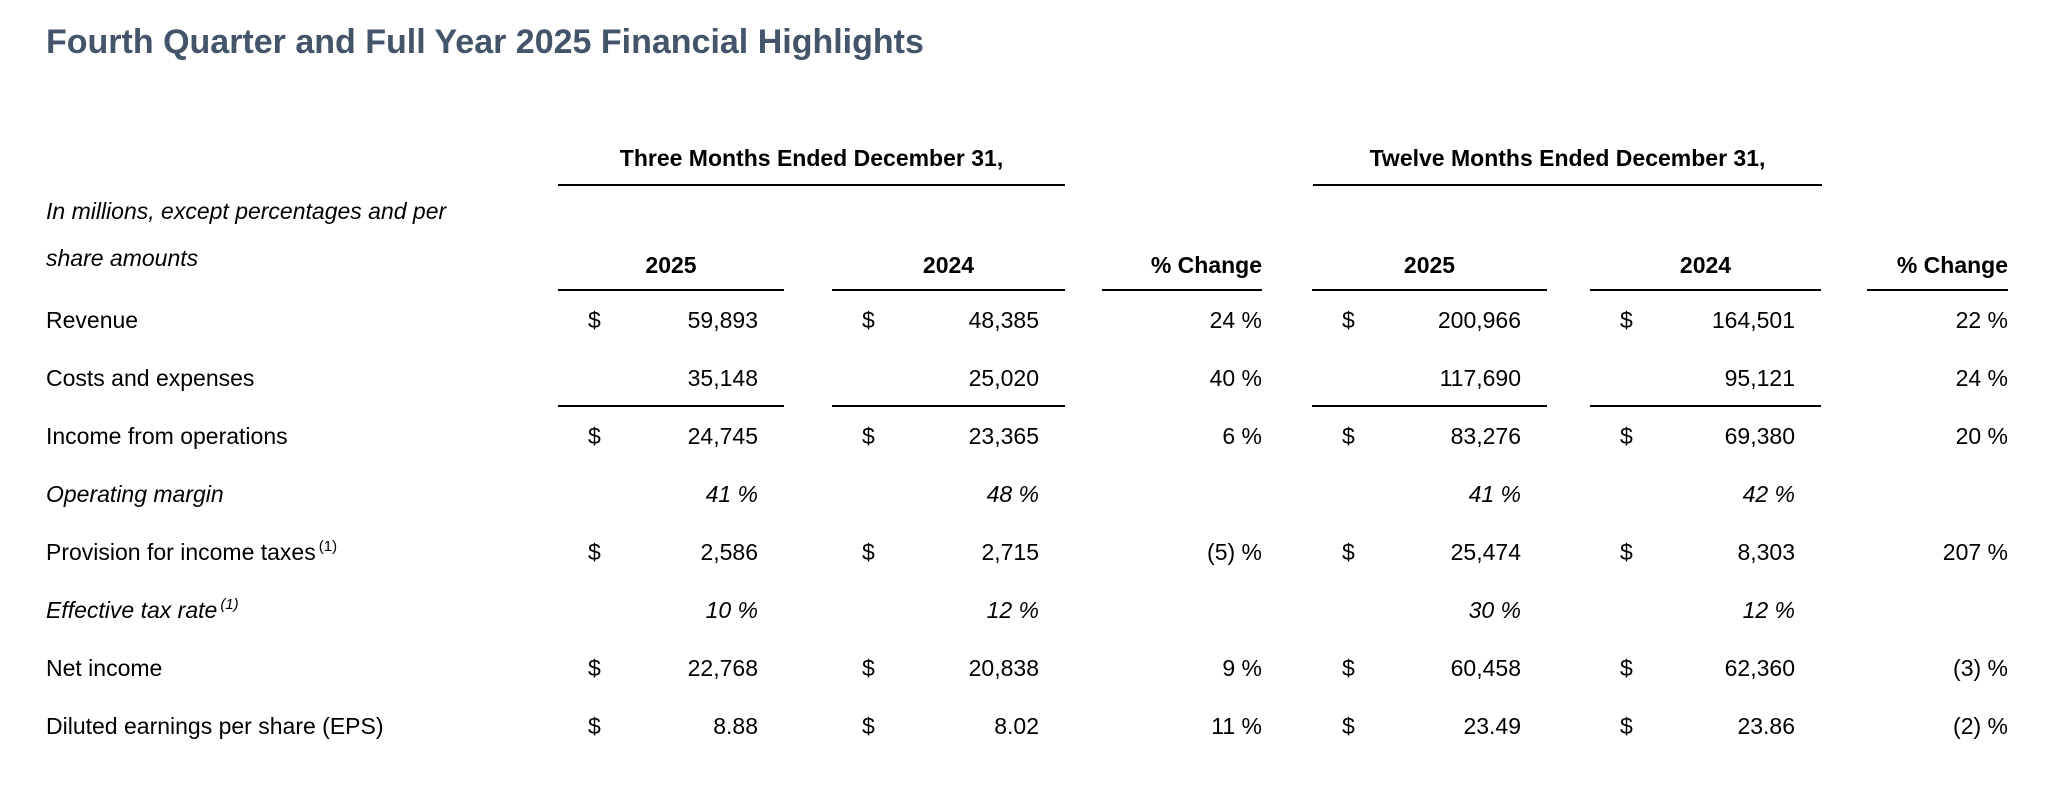 This screenshot has width=2048, height=796. What do you see at coordinates (1766, 551) in the screenshot?
I see `cell-value: 8,303` at bounding box center [1766, 551].